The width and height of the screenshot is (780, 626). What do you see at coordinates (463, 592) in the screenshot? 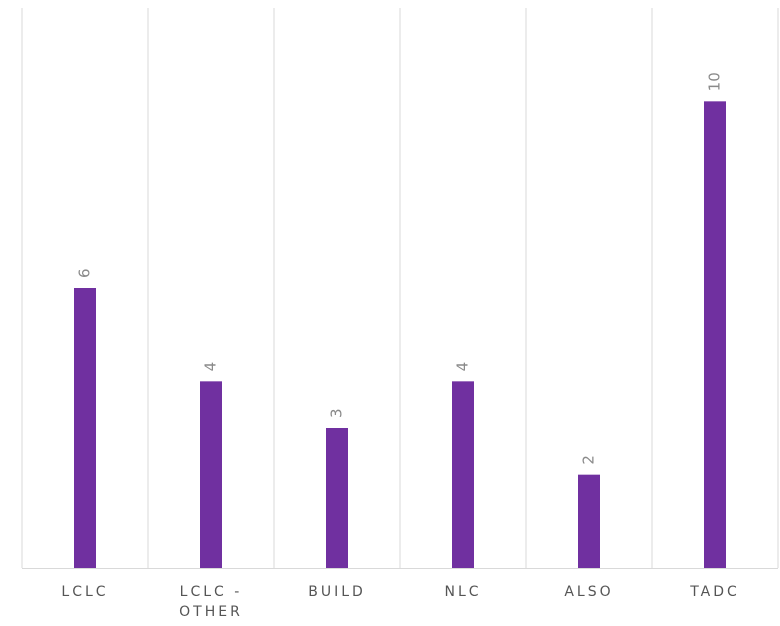
I see `x-tick-label: NLC` at bounding box center [463, 592].